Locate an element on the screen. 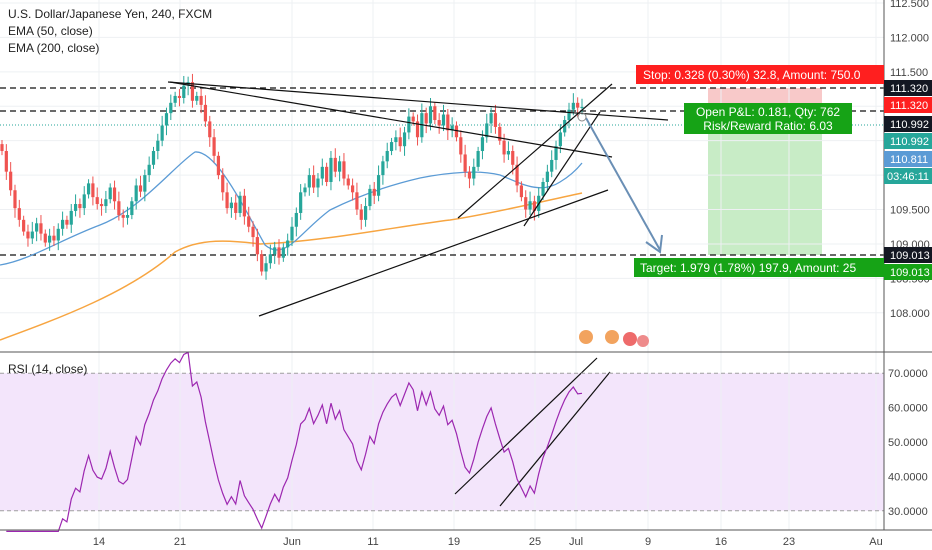  price-tick-label: 108.000 is located at coordinates (910, 314).